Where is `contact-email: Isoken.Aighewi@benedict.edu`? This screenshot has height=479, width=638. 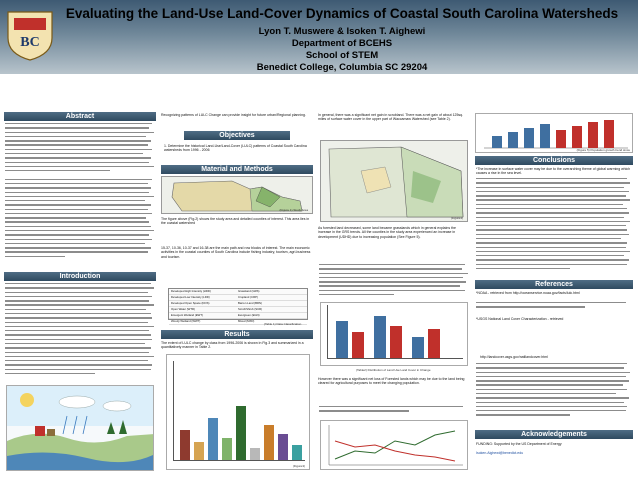
contact-email: Isoken.Aighewi@benedict.edu is located at coordinates (500, 453).